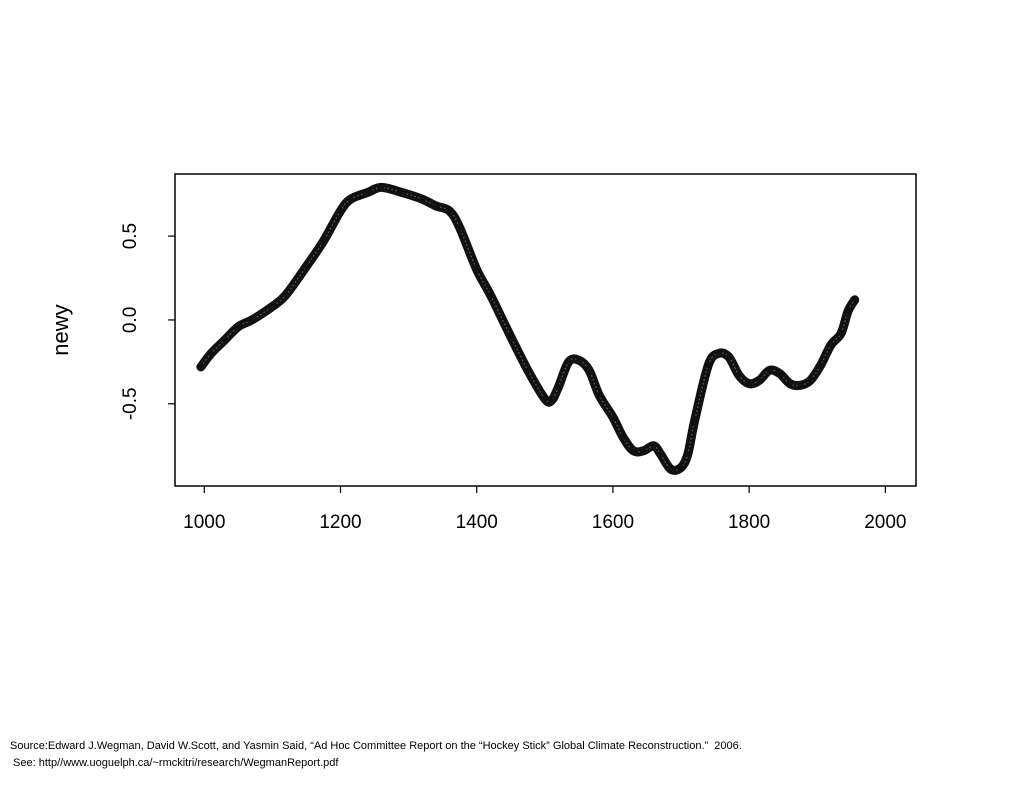 The image size is (1024, 791). I want to click on y-tick-label: 0.5, so click(130, 236).